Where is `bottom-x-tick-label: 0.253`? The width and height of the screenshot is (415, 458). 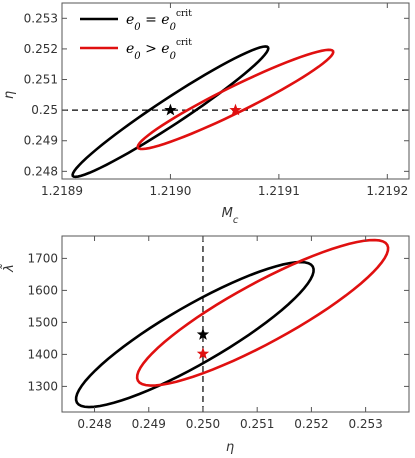
bottom-x-tick-label: 0.253 is located at coordinates (365, 424).